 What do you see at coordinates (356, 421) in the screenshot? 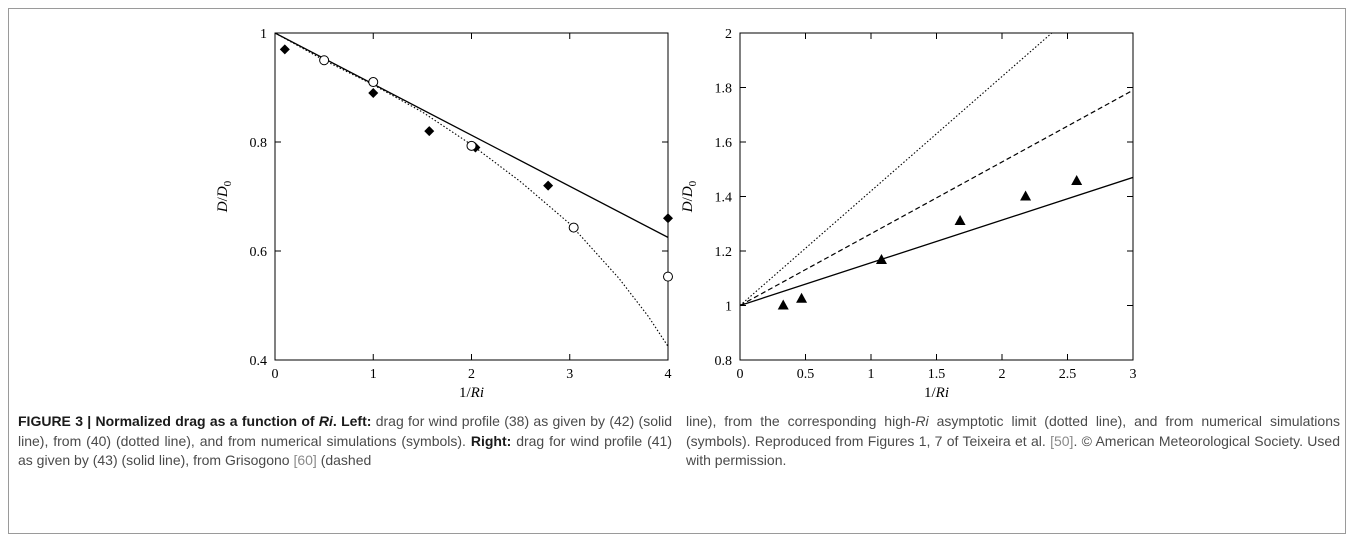
I see `caption-left-label: Left:` at bounding box center [356, 421].